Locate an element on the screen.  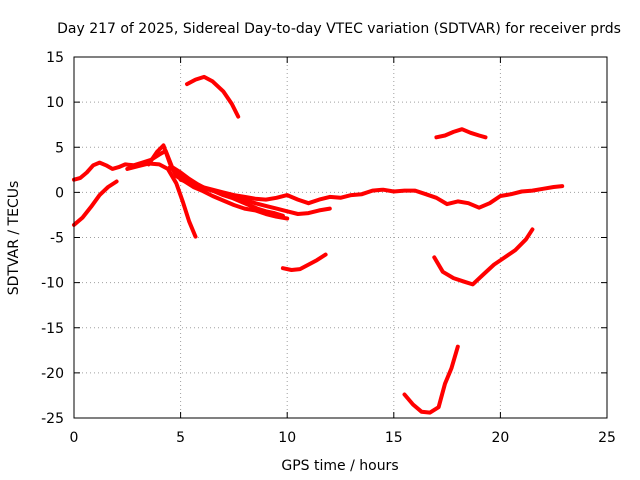
x-axis-label: GPS time / hours is located at coordinates (339, 466).